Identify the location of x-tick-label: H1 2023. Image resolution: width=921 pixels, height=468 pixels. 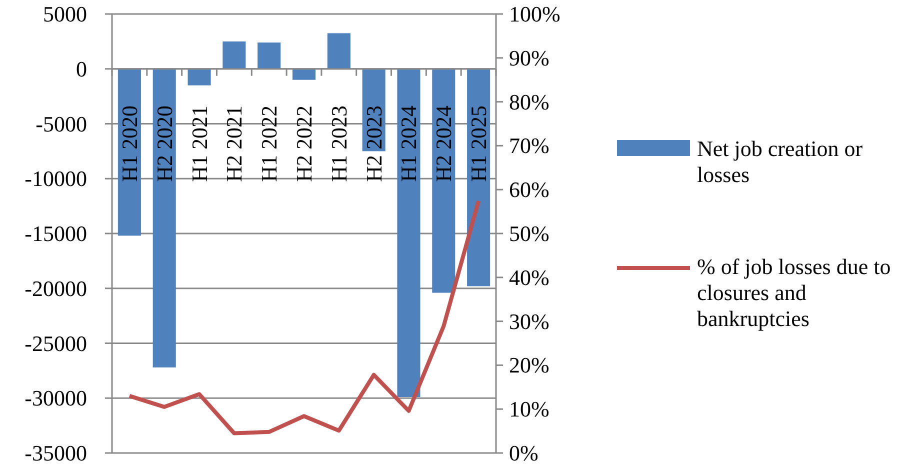
(339, 143).